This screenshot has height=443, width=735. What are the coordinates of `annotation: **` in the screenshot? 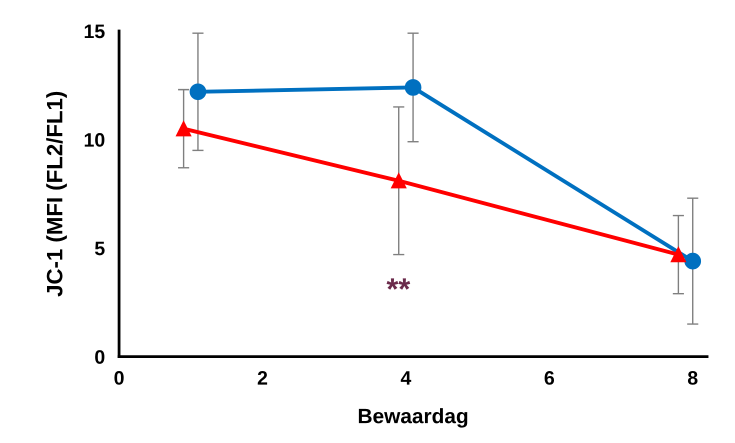 It's located at (398, 284).